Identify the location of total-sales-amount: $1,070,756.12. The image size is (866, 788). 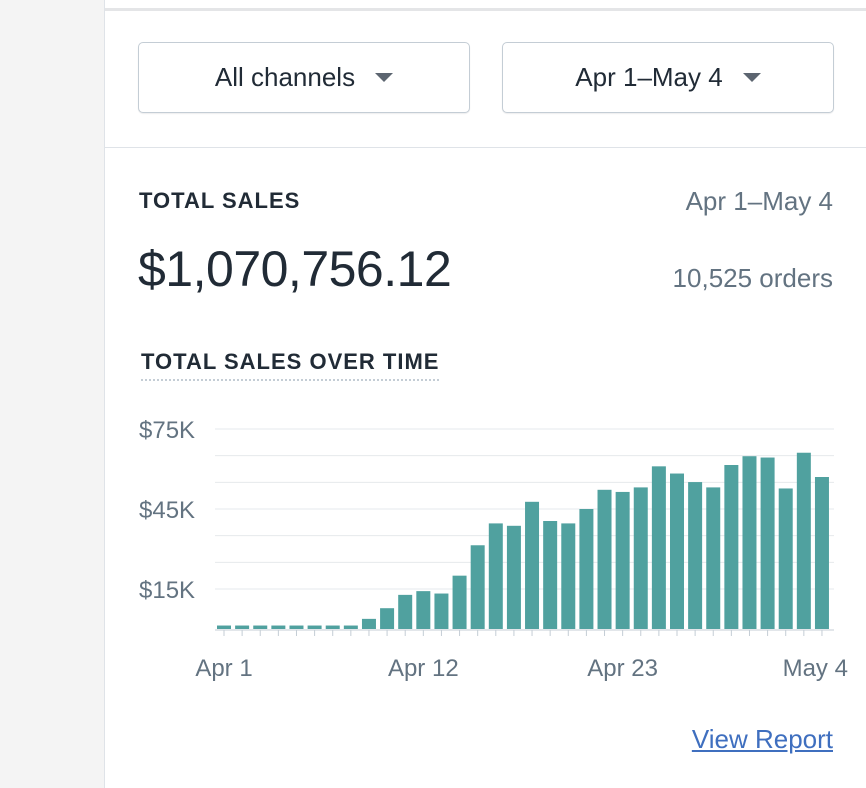
(295, 269).